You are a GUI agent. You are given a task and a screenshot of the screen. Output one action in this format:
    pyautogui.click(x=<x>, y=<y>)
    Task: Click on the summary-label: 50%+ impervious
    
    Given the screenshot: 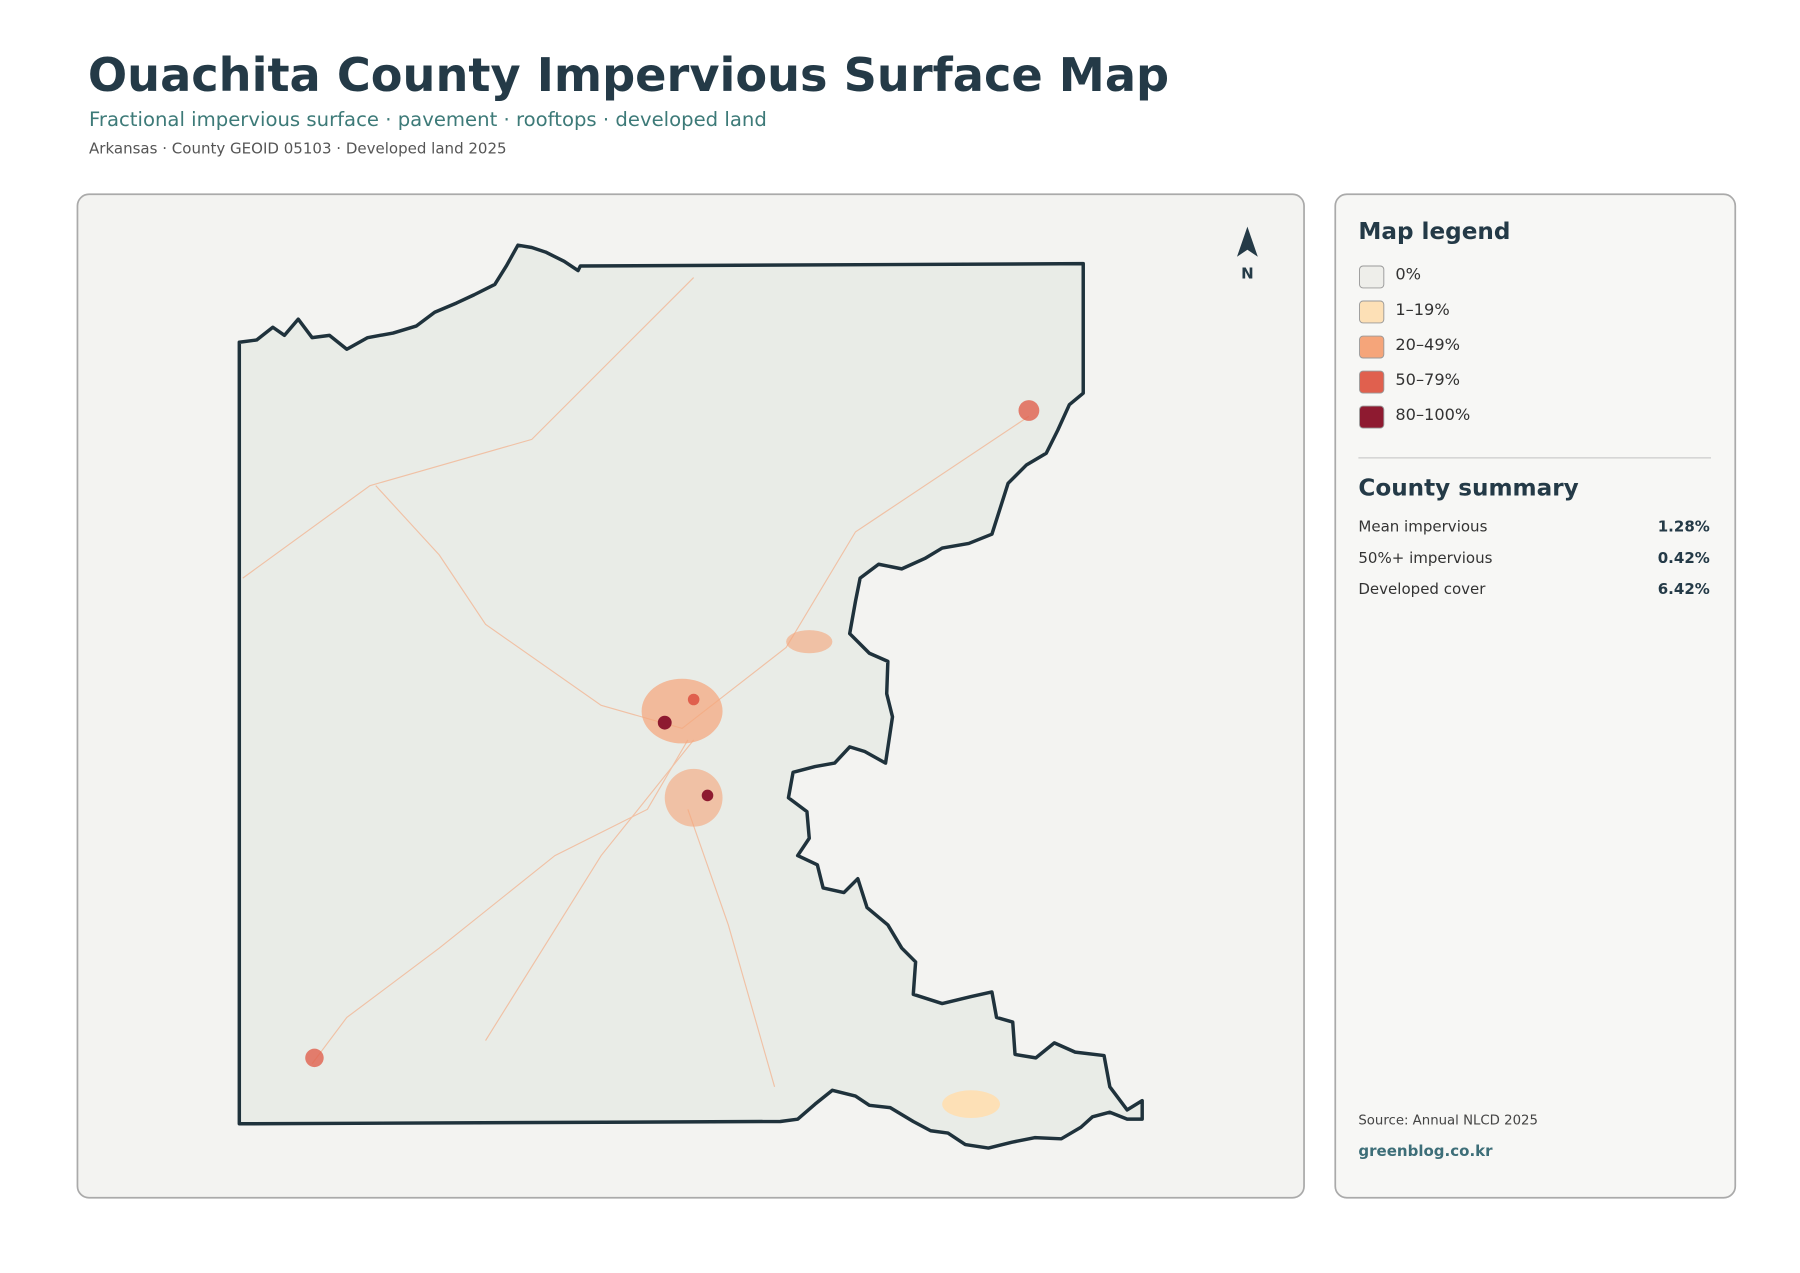 What is the action you would take?
    pyautogui.click(x=1425, y=558)
    